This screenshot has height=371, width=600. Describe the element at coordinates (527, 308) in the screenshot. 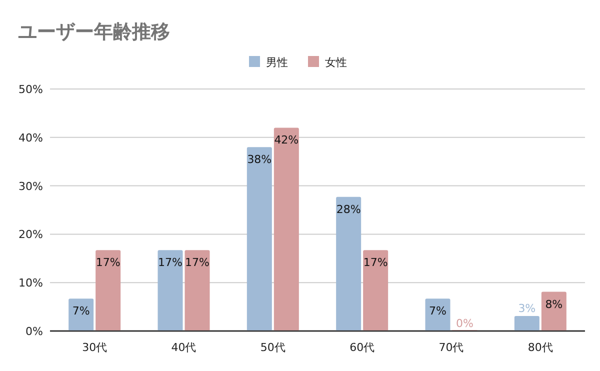

I see `data-label: 3%` at that location.